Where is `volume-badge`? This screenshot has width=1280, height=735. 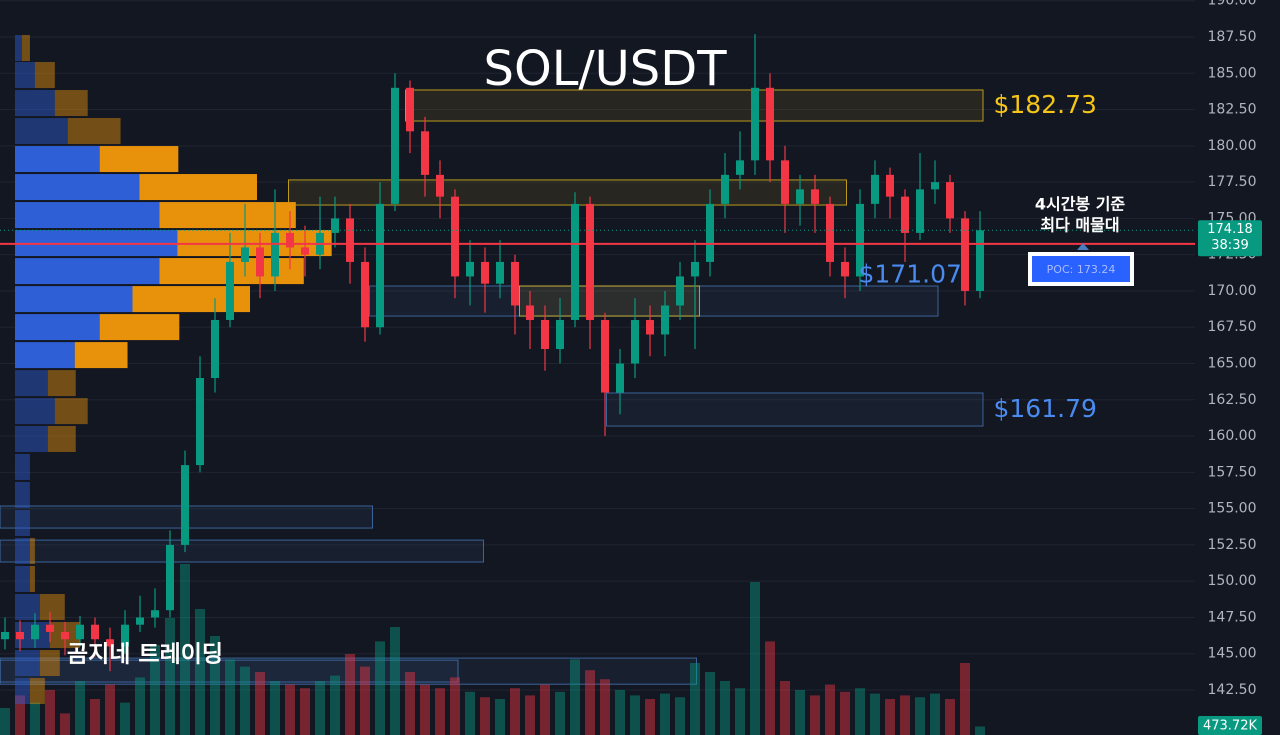
volume-badge is located at coordinates (1230, 725).